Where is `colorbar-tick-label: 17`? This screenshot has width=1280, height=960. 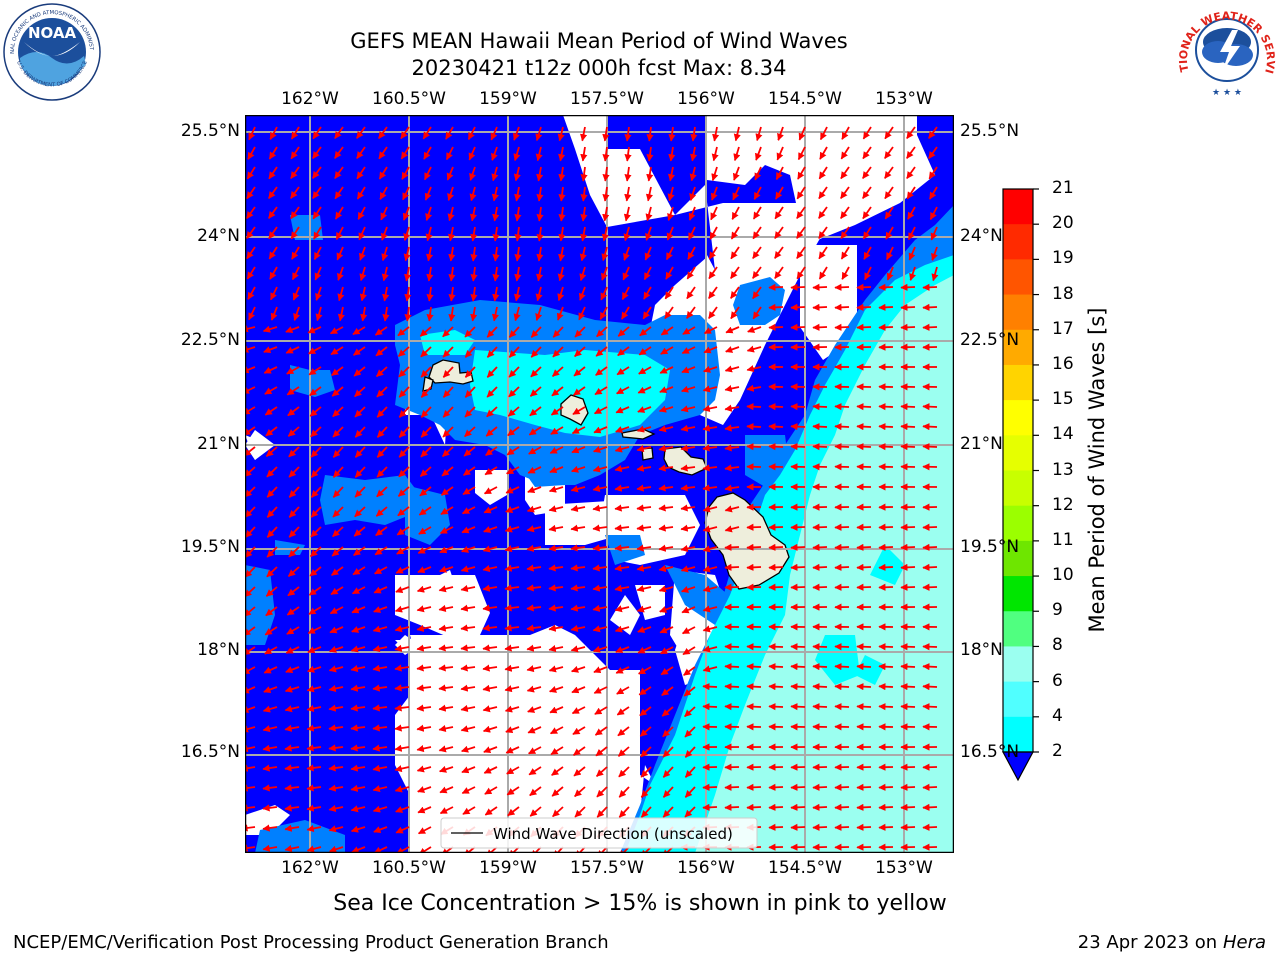 colorbar-tick-label: 17 is located at coordinates (1063, 328).